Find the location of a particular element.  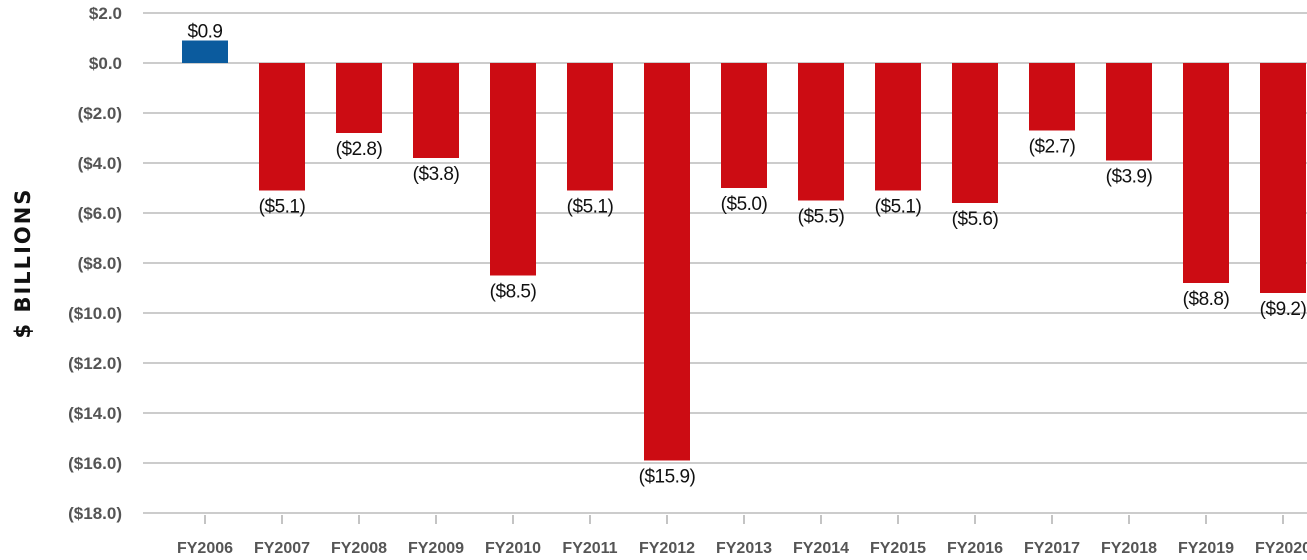

data-label-fy2020: ($9.2) is located at coordinates (1283, 309).